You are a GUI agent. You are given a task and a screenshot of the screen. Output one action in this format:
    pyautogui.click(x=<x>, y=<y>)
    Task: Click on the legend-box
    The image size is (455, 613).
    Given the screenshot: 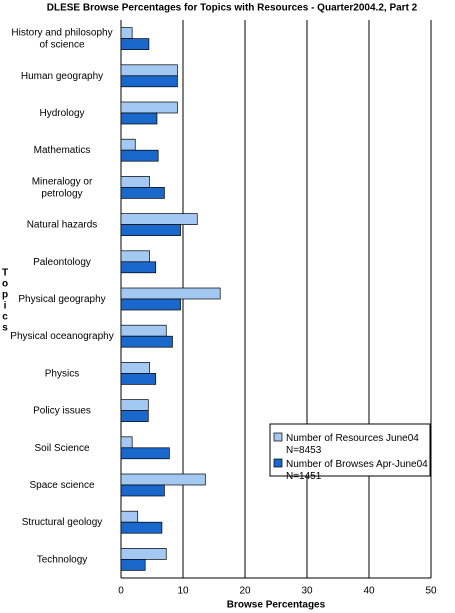 What is the action you would take?
    pyautogui.click(x=350, y=450)
    